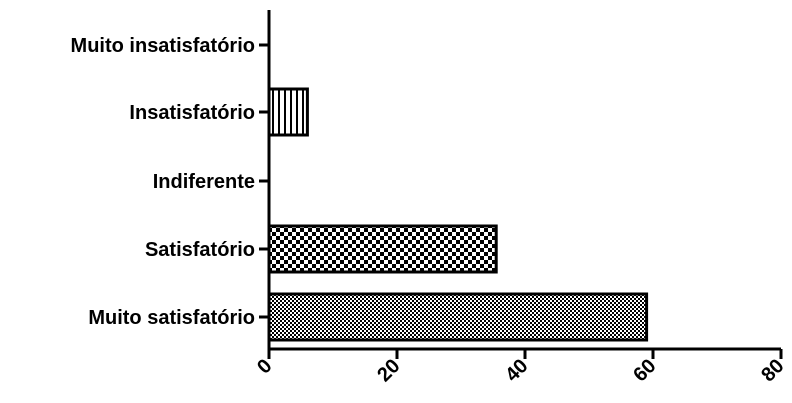  Describe the element at coordinates (644, 370) in the screenshot. I see `x-tick-label-3: 60` at that location.